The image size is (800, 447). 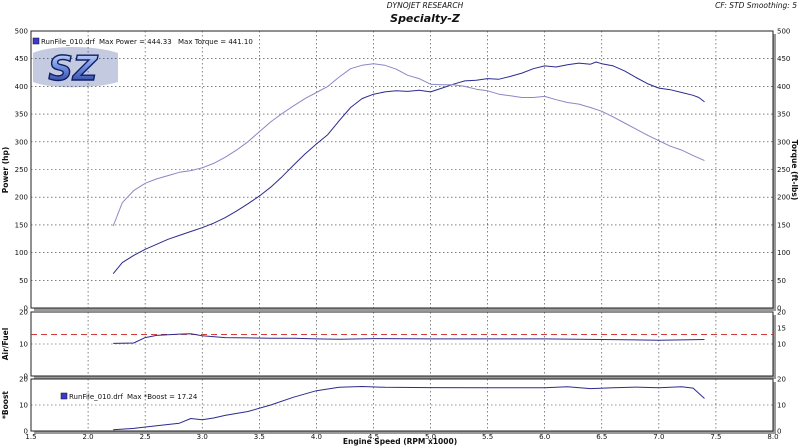 I want to click on y-tick-label-left: 450, so click(x=21, y=59).